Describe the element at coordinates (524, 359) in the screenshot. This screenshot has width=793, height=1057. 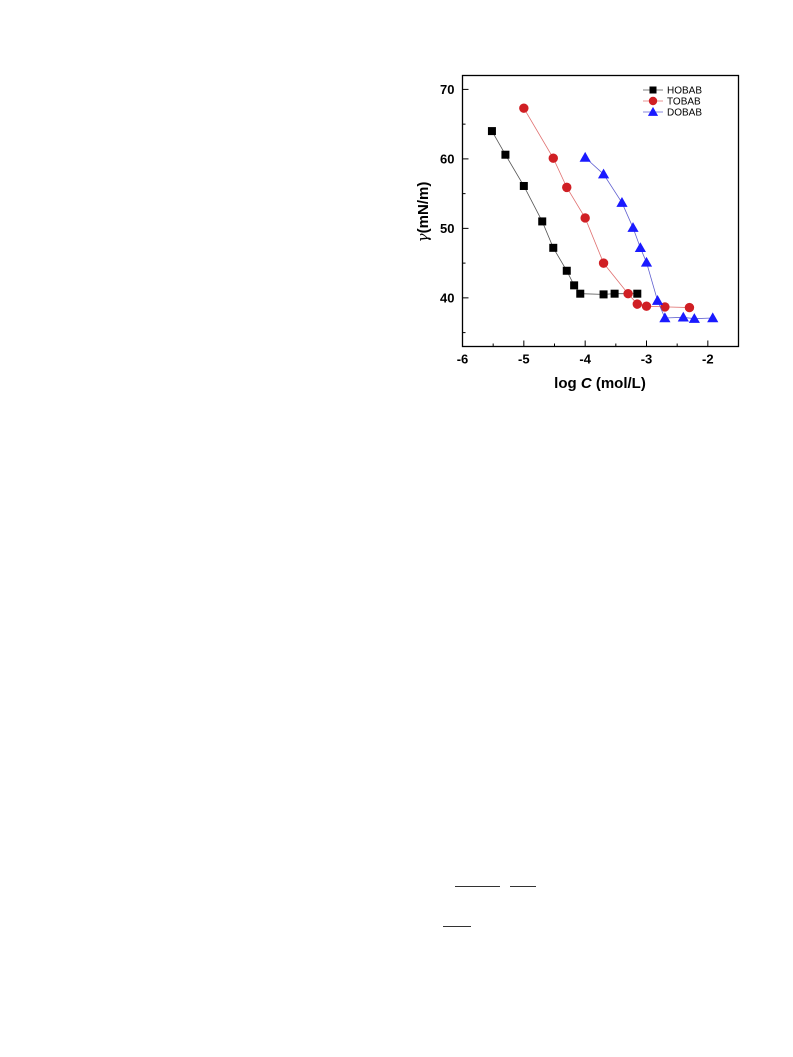
I see `x-tick-label: -5` at that location.